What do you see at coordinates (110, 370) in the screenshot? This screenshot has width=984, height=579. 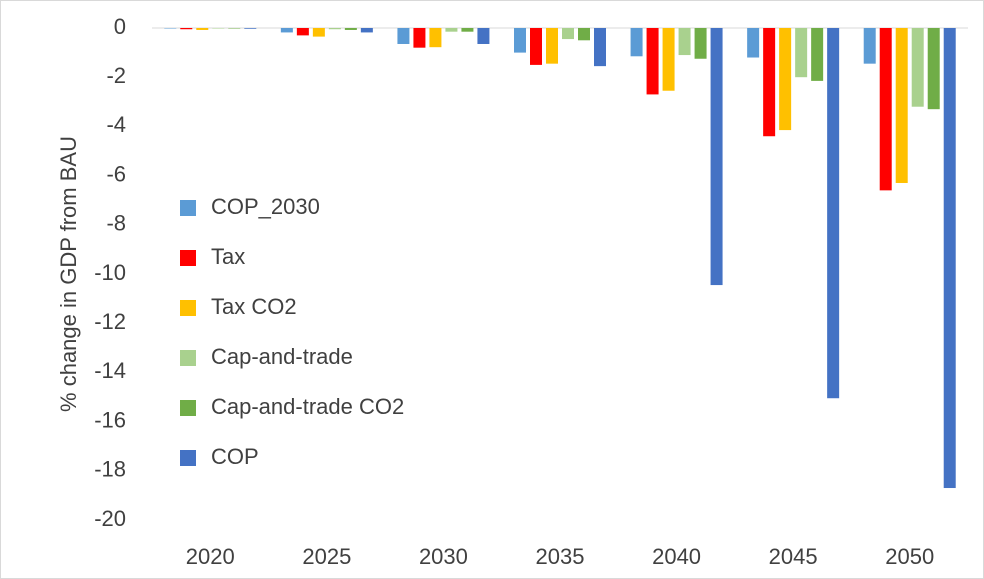 I see `y-tick-label: -14` at bounding box center [110, 370].